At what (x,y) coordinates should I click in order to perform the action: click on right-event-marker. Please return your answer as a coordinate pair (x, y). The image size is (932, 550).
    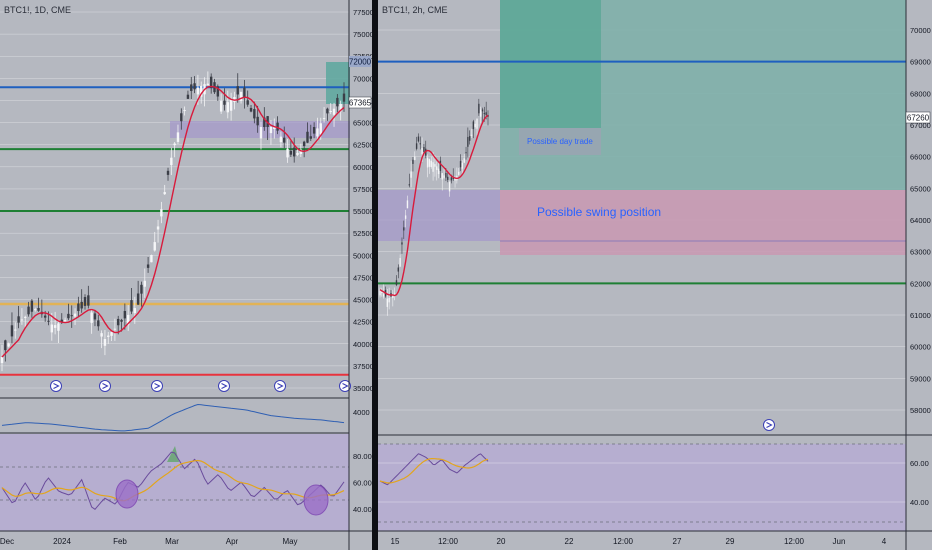
    Looking at the image, I should click on (769, 425).